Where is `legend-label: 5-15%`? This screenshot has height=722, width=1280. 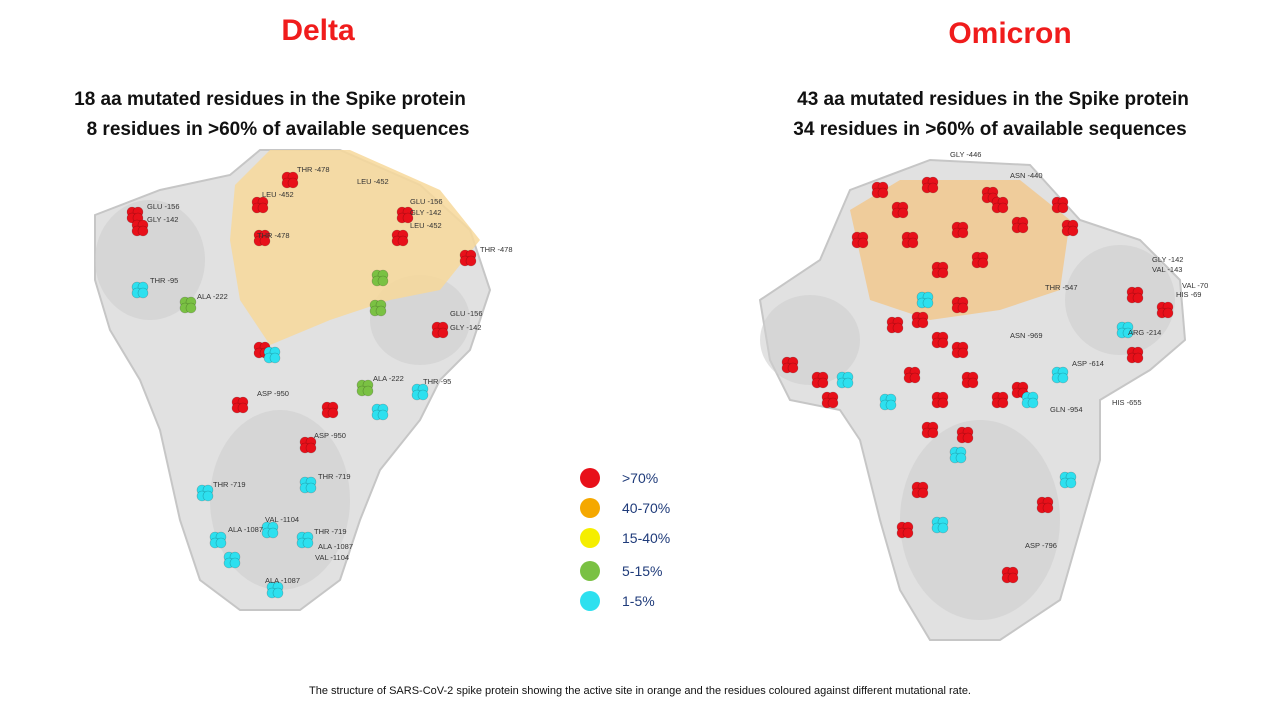 legend-label: 5-15% is located at coordinates (642, 571).